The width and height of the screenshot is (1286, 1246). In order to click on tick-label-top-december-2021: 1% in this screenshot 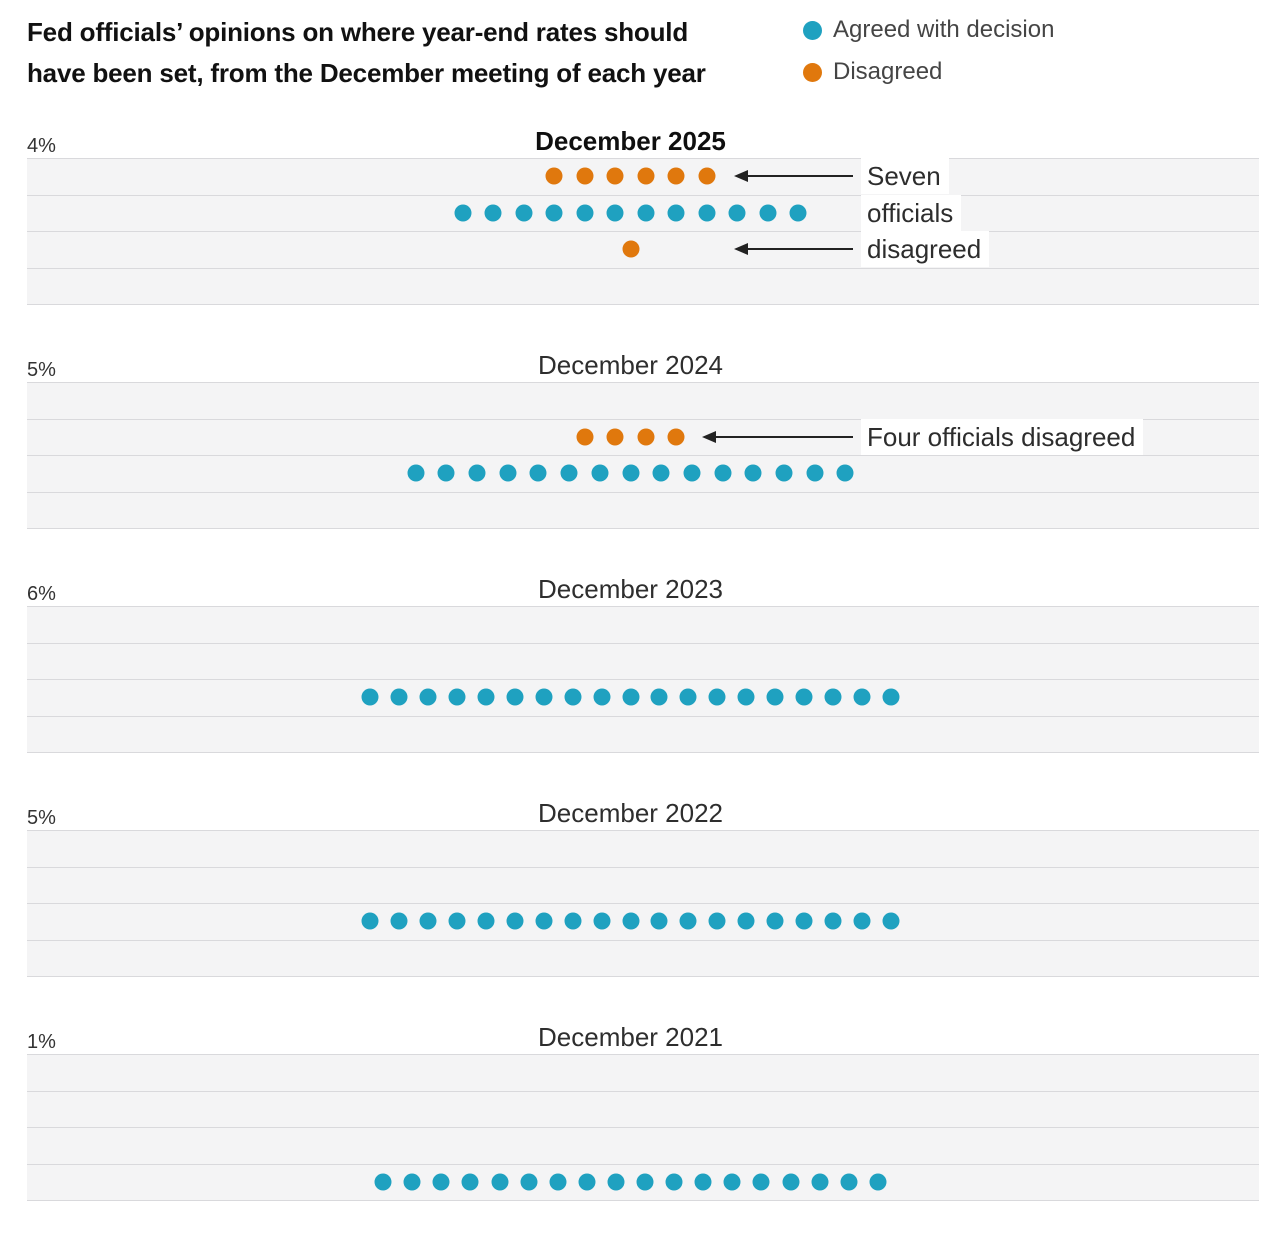, I will do `click(41, 1042)`.